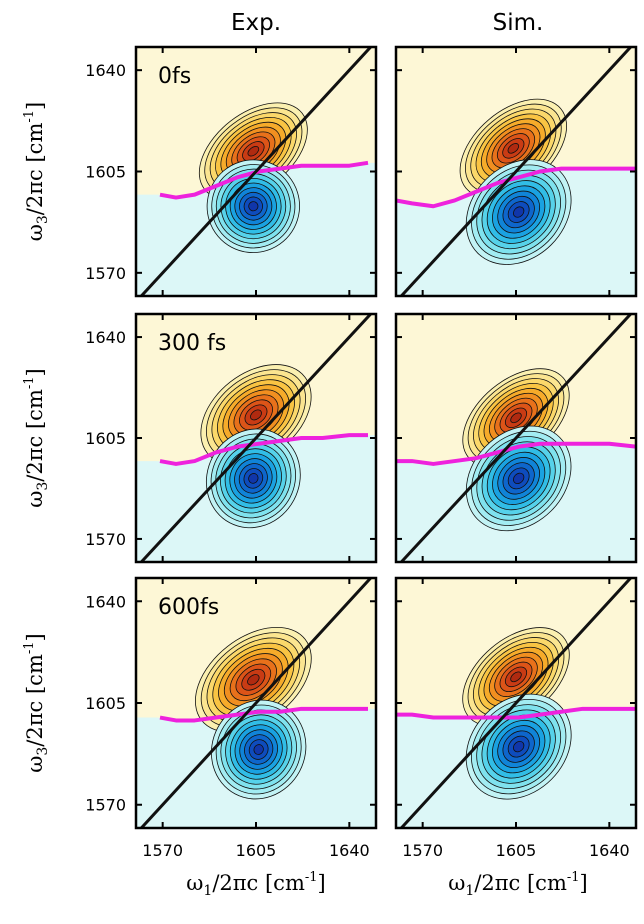  Describe the element at coordinates (36, 702) in the screenshot. I see `y-axis-label-row-2: ω3/2πc [cm-1]` at that location.